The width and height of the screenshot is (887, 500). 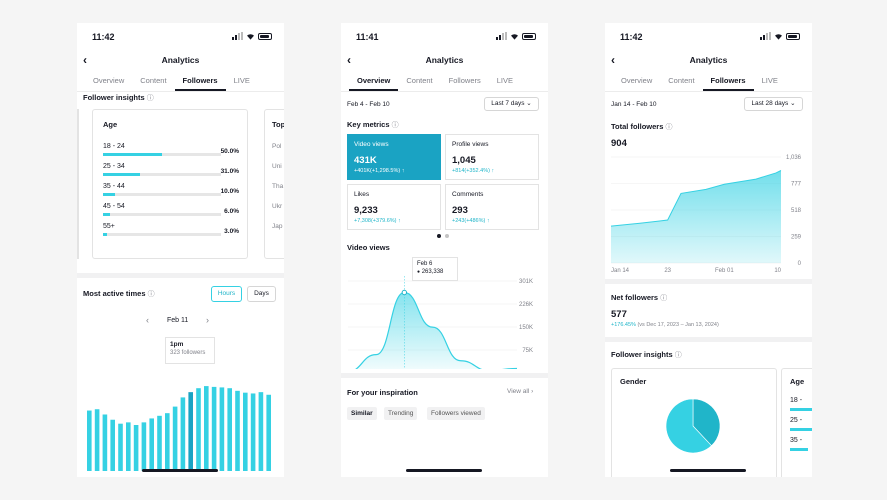 What do you see at coordinates (237, 36) in the screenshot?
I see `signal-icon` at bounding box center [237, 36].